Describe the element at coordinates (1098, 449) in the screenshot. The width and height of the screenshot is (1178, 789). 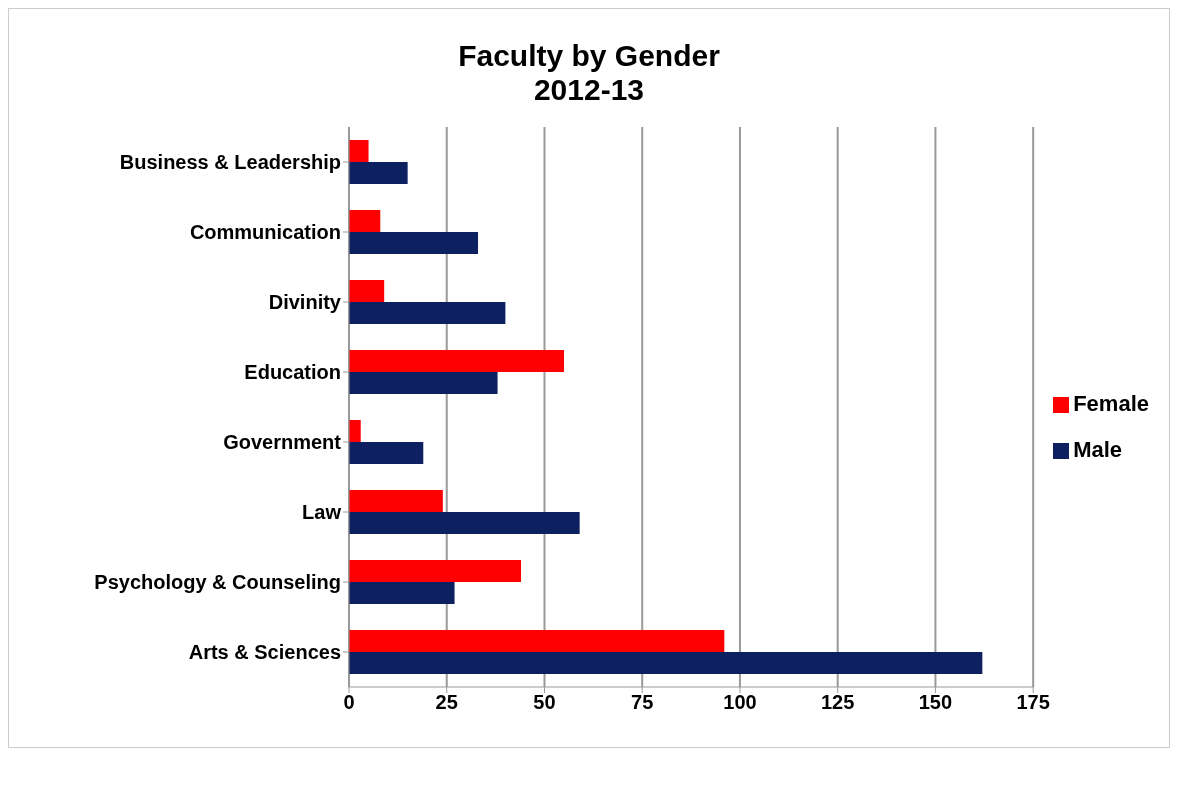
I see `legend-label: Male` at that location.